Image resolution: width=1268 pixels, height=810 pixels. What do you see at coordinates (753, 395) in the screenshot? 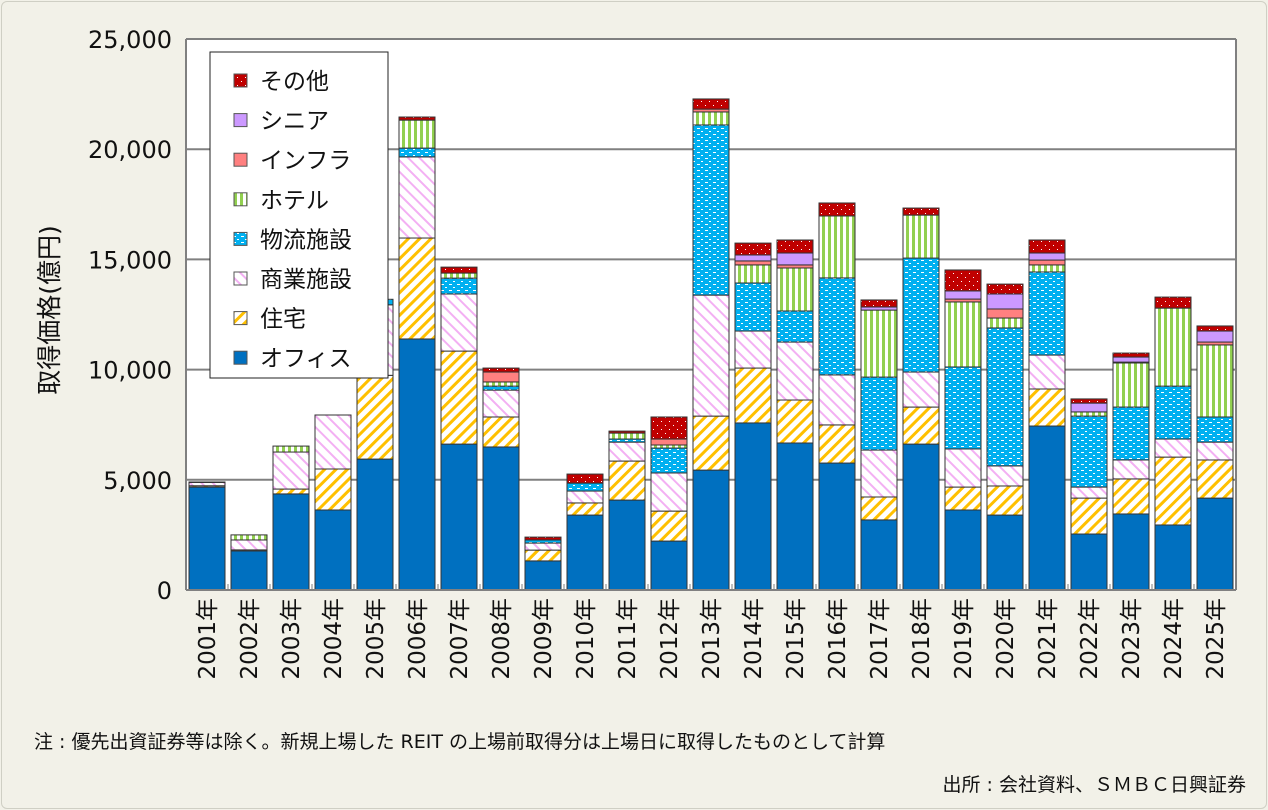
I see `bar-segment-住宅-2014年` at bounding box center [753, 395].